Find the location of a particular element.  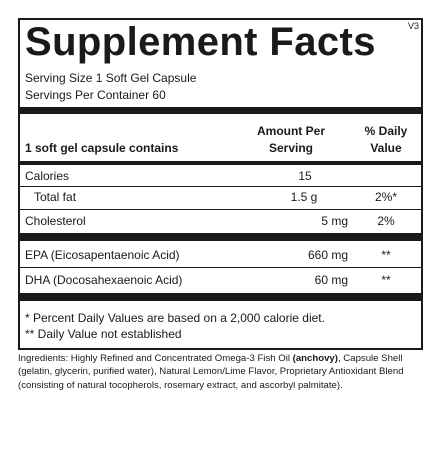

nutrient-amount: 1.5 g is located at coordinates (304, 197).